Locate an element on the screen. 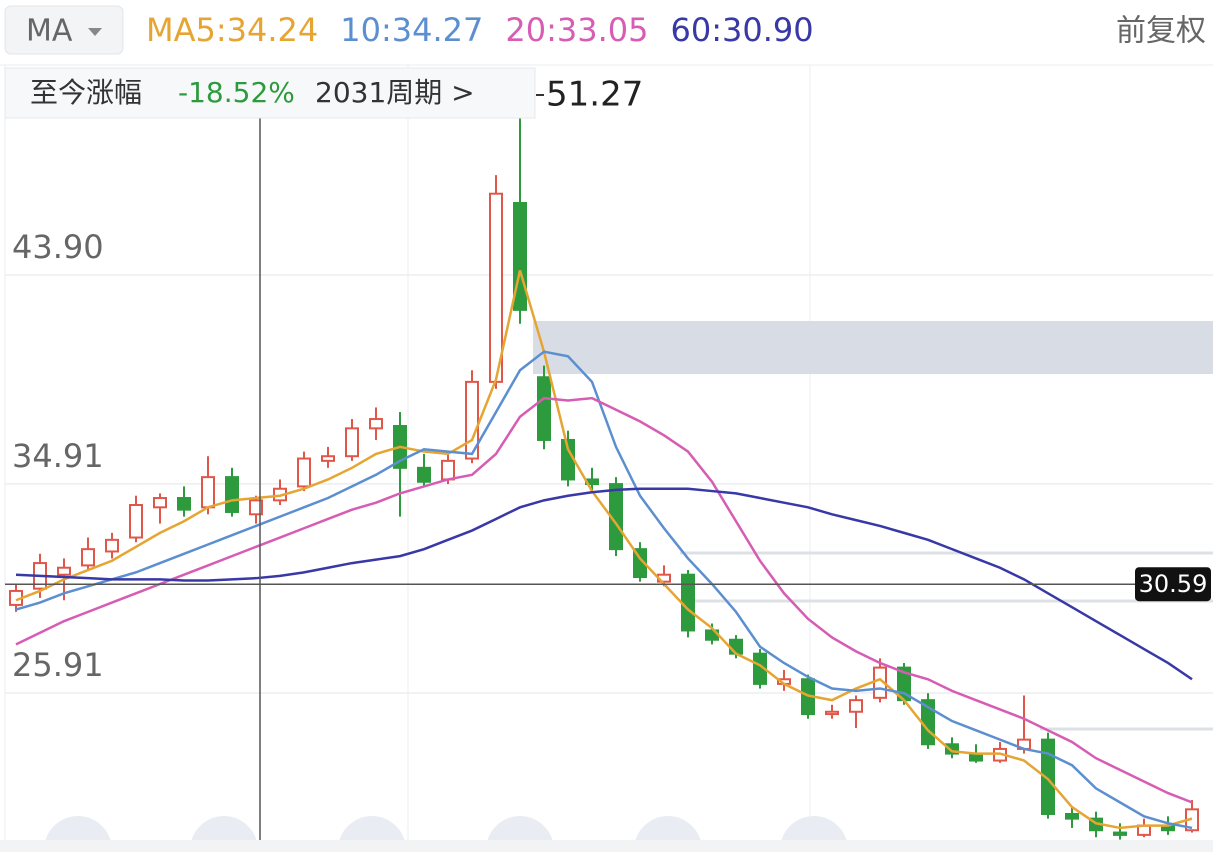  y-tick-label: 25.91 is located at coordinates (58, 665).